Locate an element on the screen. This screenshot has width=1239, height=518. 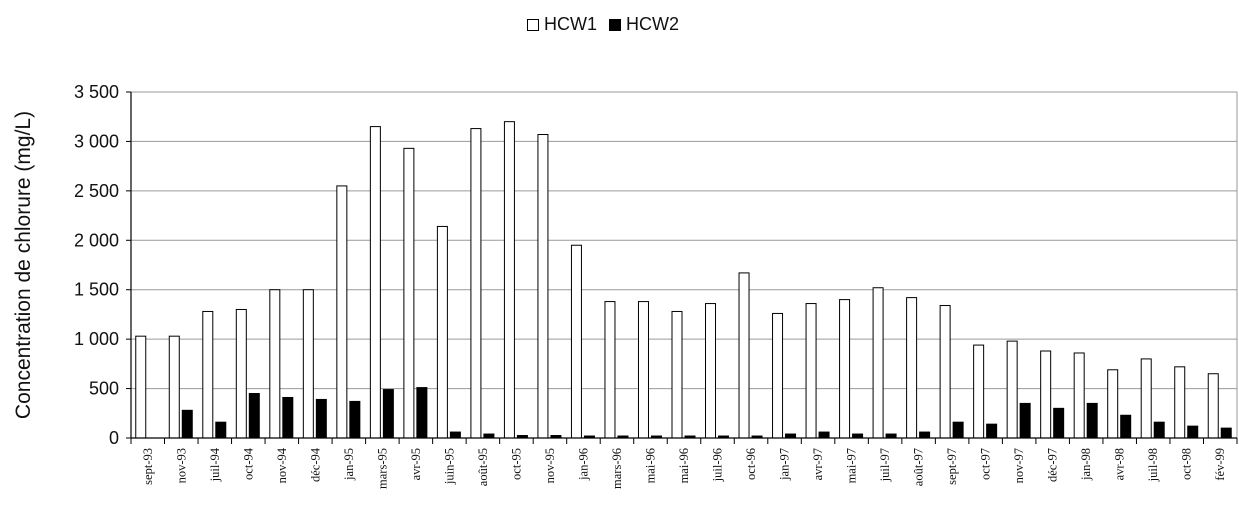
legend-item-hcw2: HCW2 is located at coordinates (644, 24).